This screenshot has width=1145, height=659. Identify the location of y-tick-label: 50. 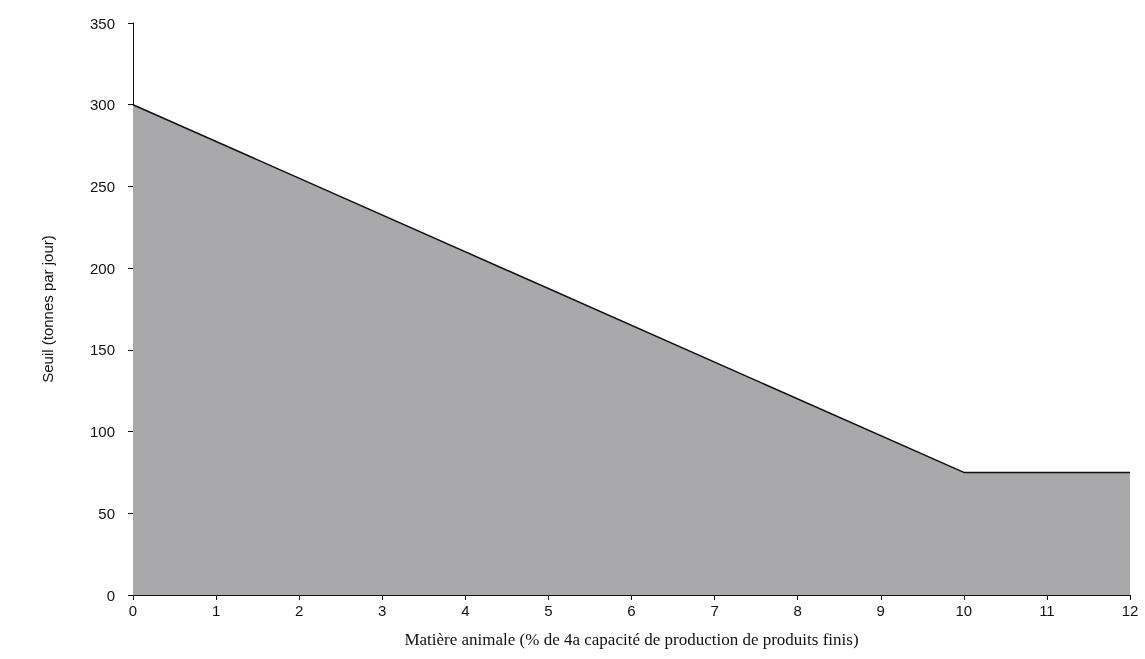
(106, 513).